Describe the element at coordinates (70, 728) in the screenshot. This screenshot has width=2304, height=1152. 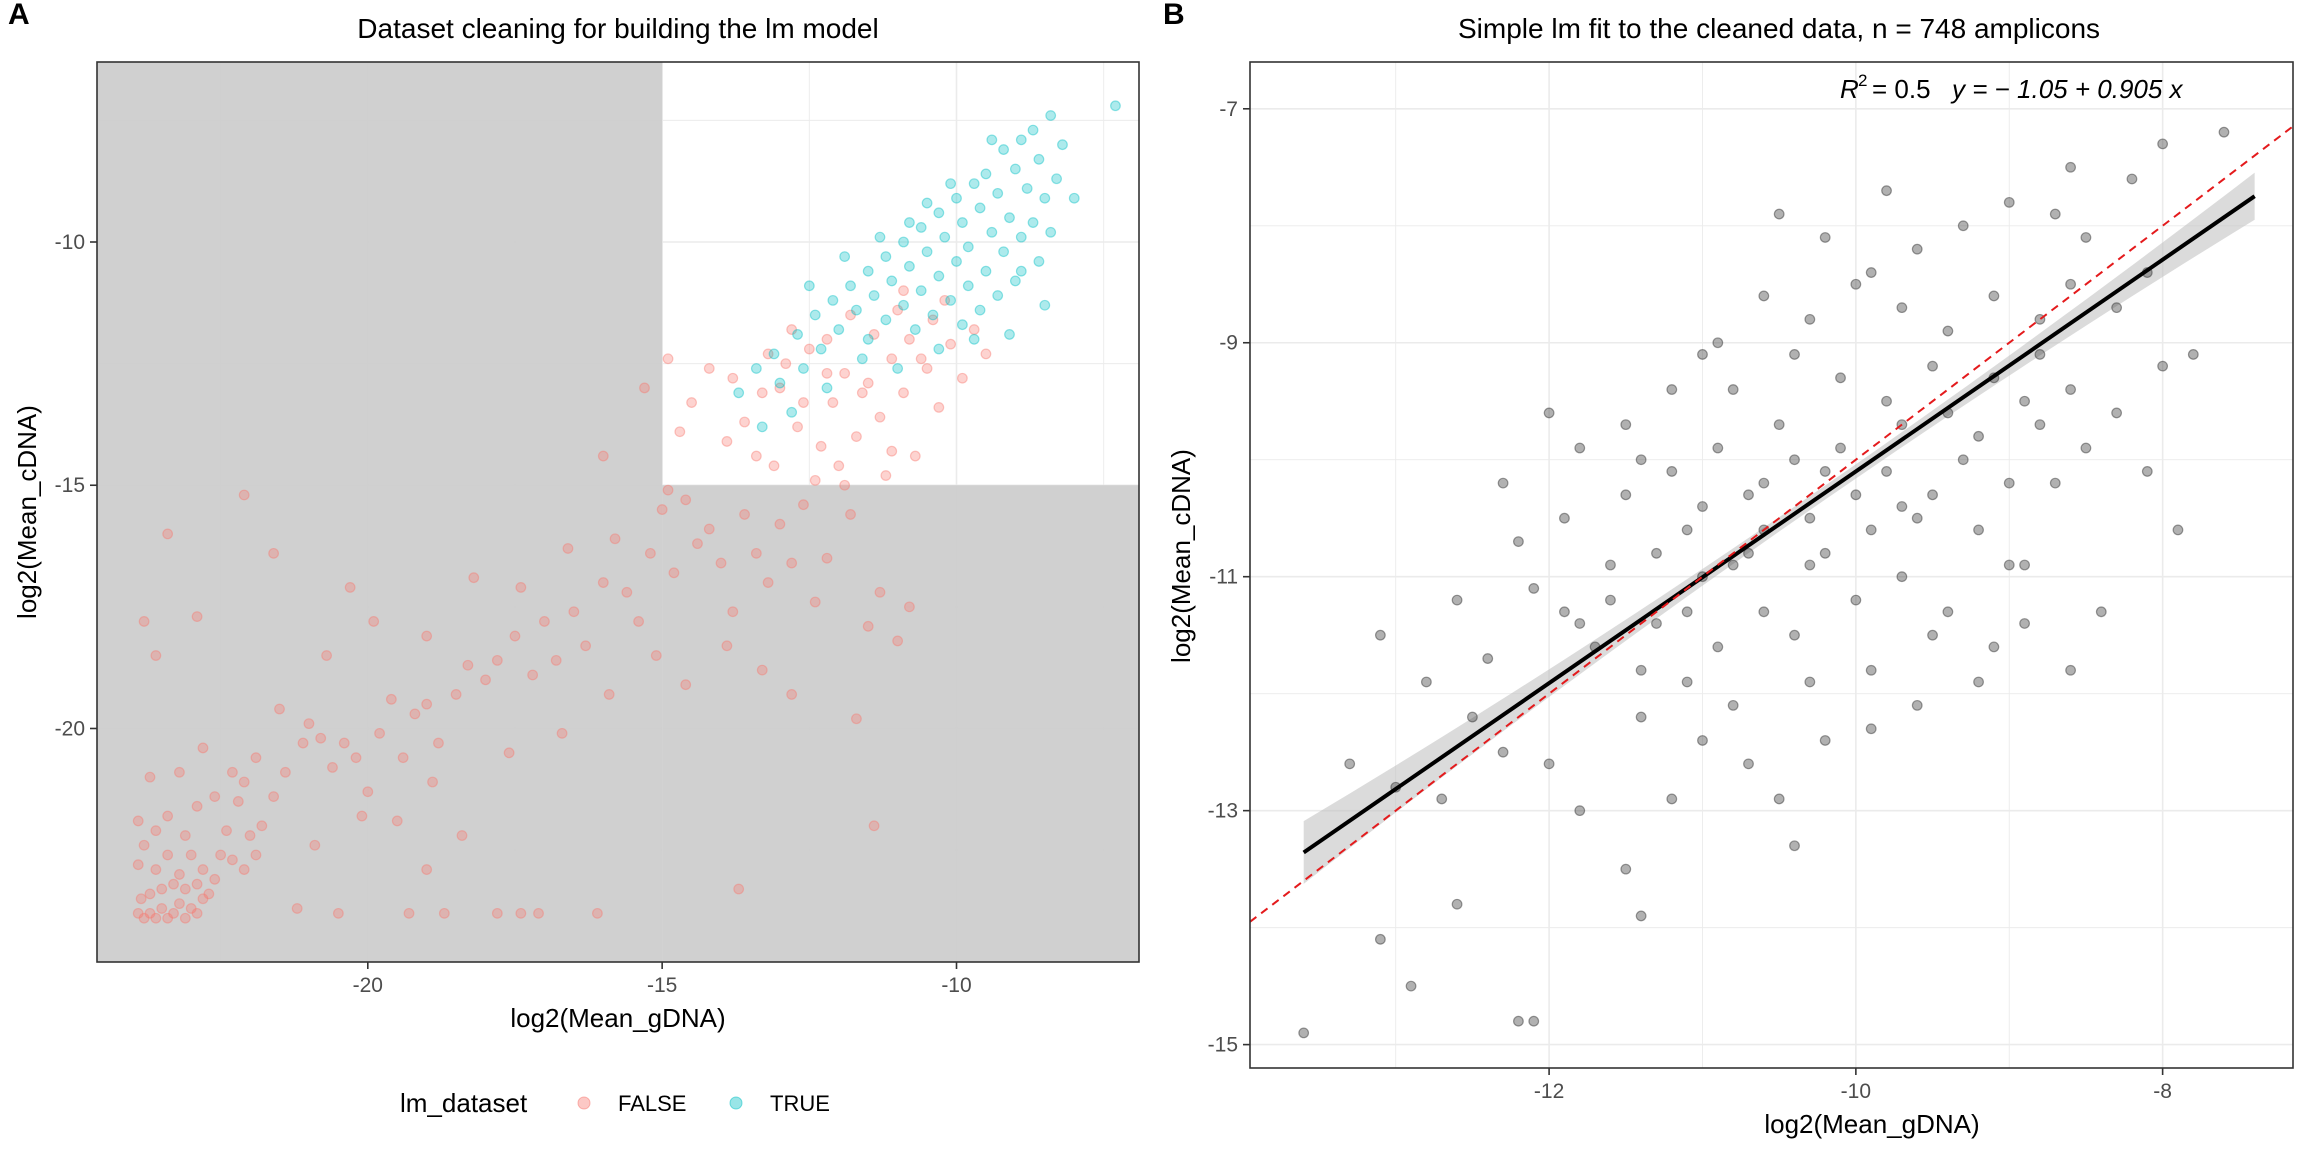
I see `y-tick-label: -20` at that location.